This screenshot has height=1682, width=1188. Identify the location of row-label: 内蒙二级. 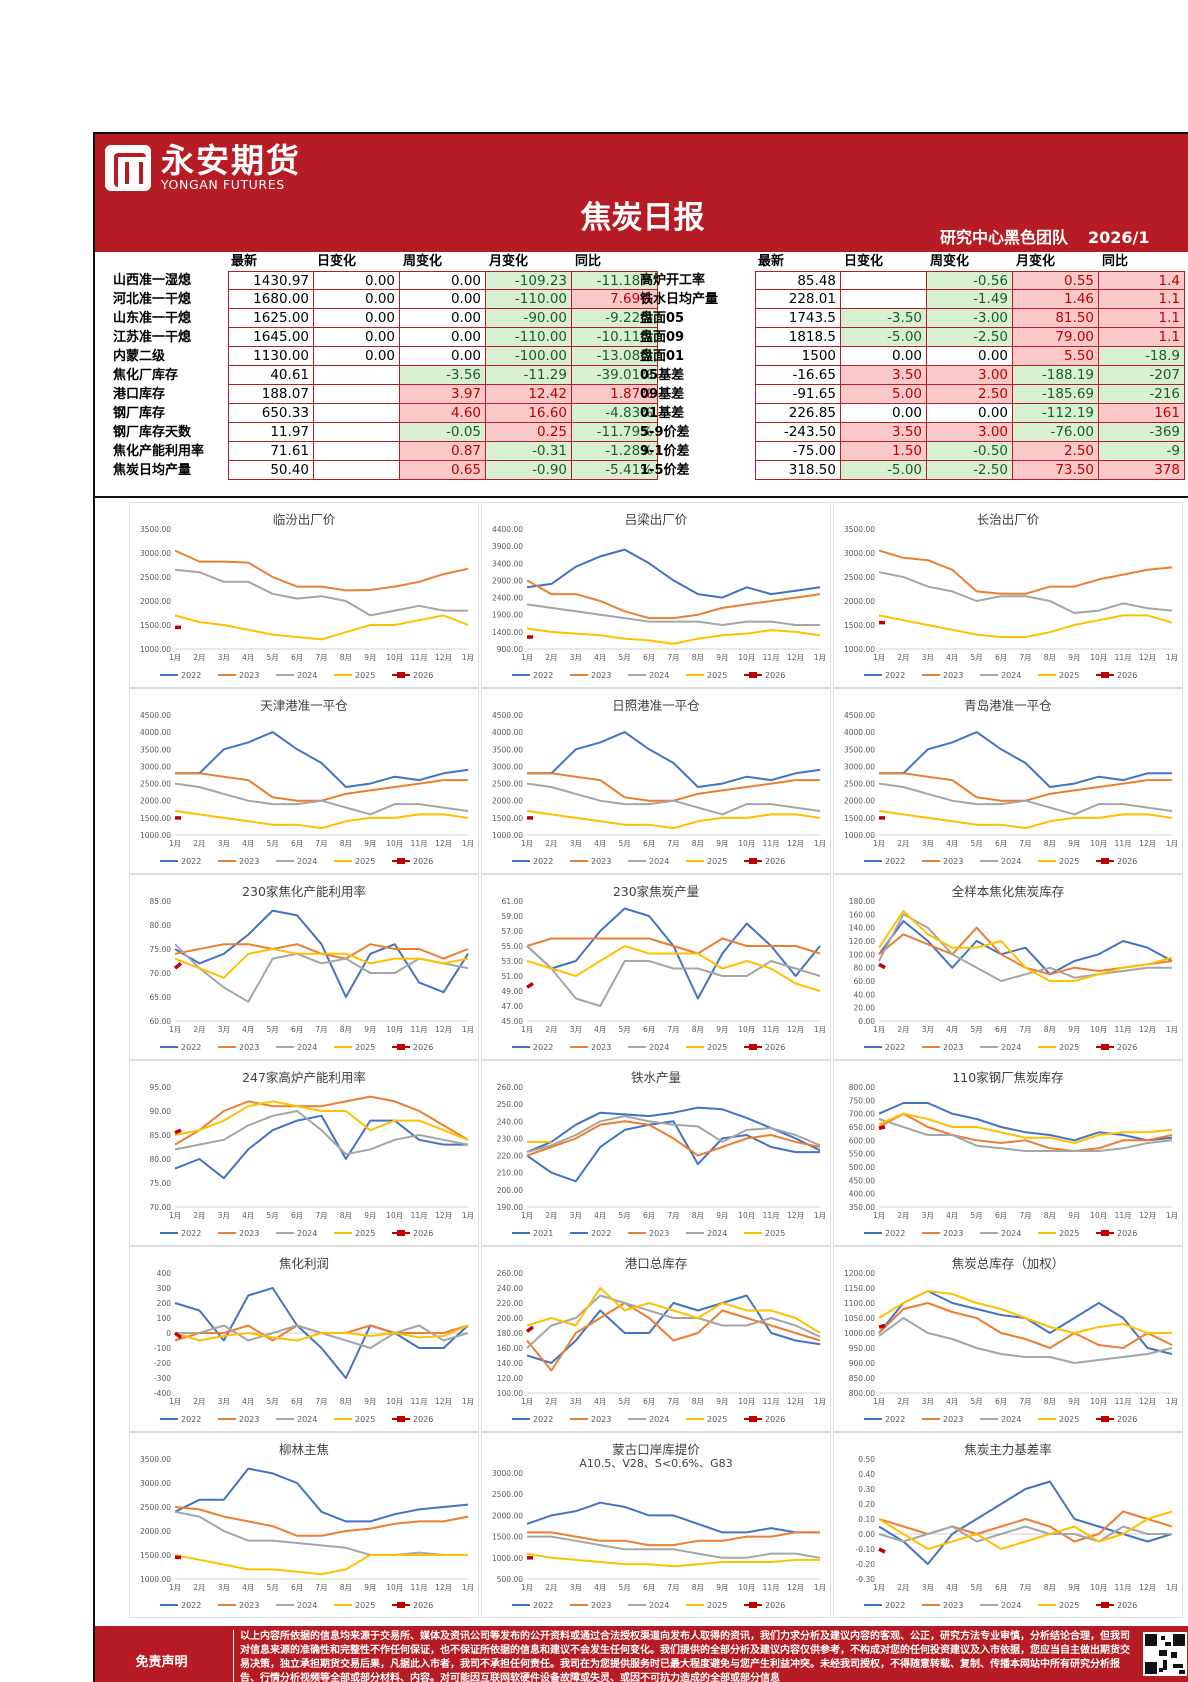
(139, 356).